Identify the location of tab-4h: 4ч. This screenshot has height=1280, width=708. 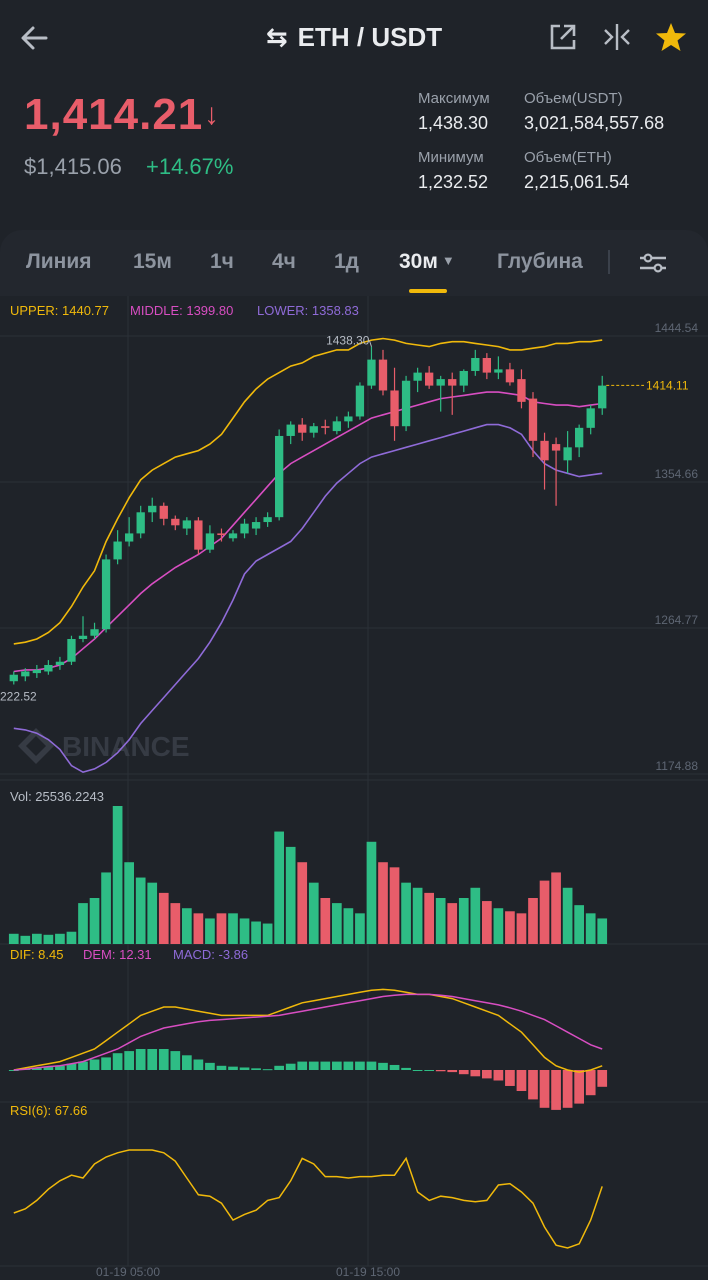
(284, 261).